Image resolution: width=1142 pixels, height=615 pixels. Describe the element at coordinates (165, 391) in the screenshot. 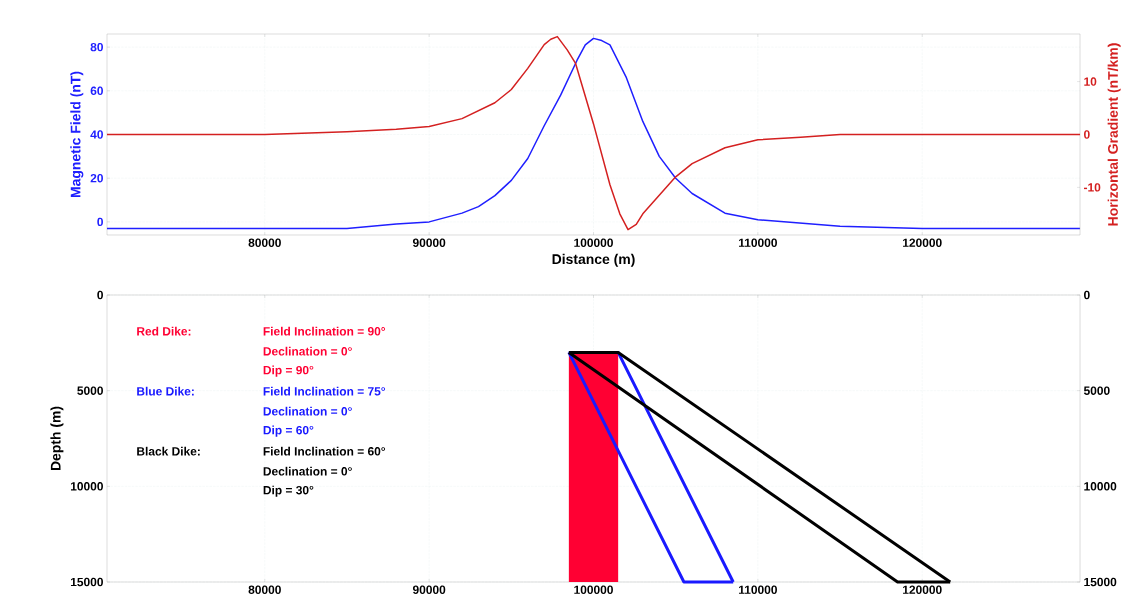

I see `annotation: Blue Dike:` at that location.